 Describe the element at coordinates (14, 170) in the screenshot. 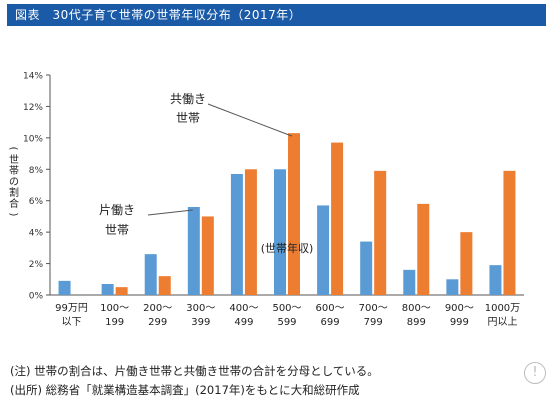

I see `y-axis-label-char: 帯` at that location.